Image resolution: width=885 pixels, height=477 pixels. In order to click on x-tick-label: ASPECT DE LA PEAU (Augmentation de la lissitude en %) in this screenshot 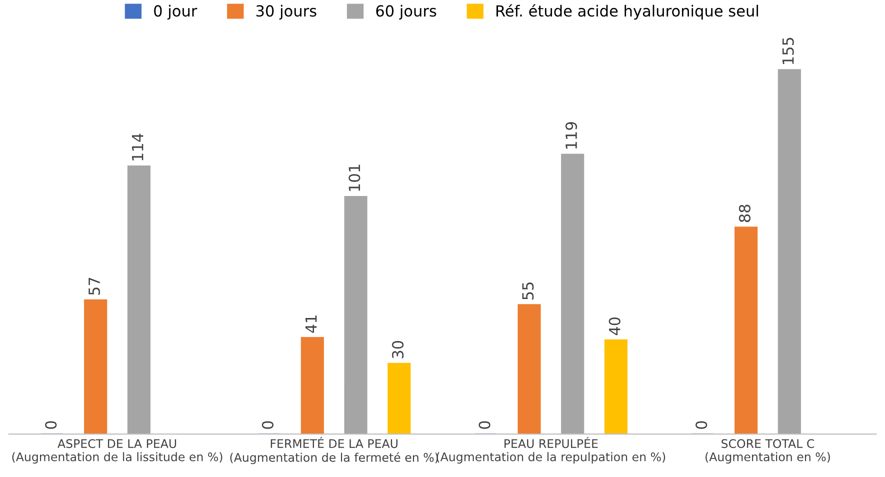, I will do `click(117, 451)`.